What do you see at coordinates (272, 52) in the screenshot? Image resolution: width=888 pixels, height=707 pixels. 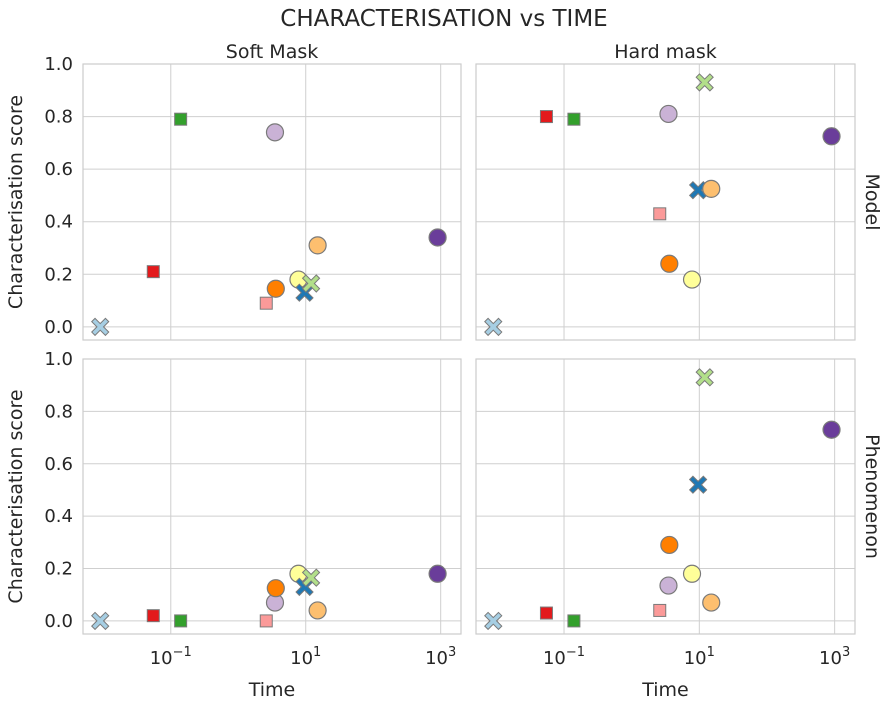 I see `column-title: Soft Mask` at bounding box center [272, 52].